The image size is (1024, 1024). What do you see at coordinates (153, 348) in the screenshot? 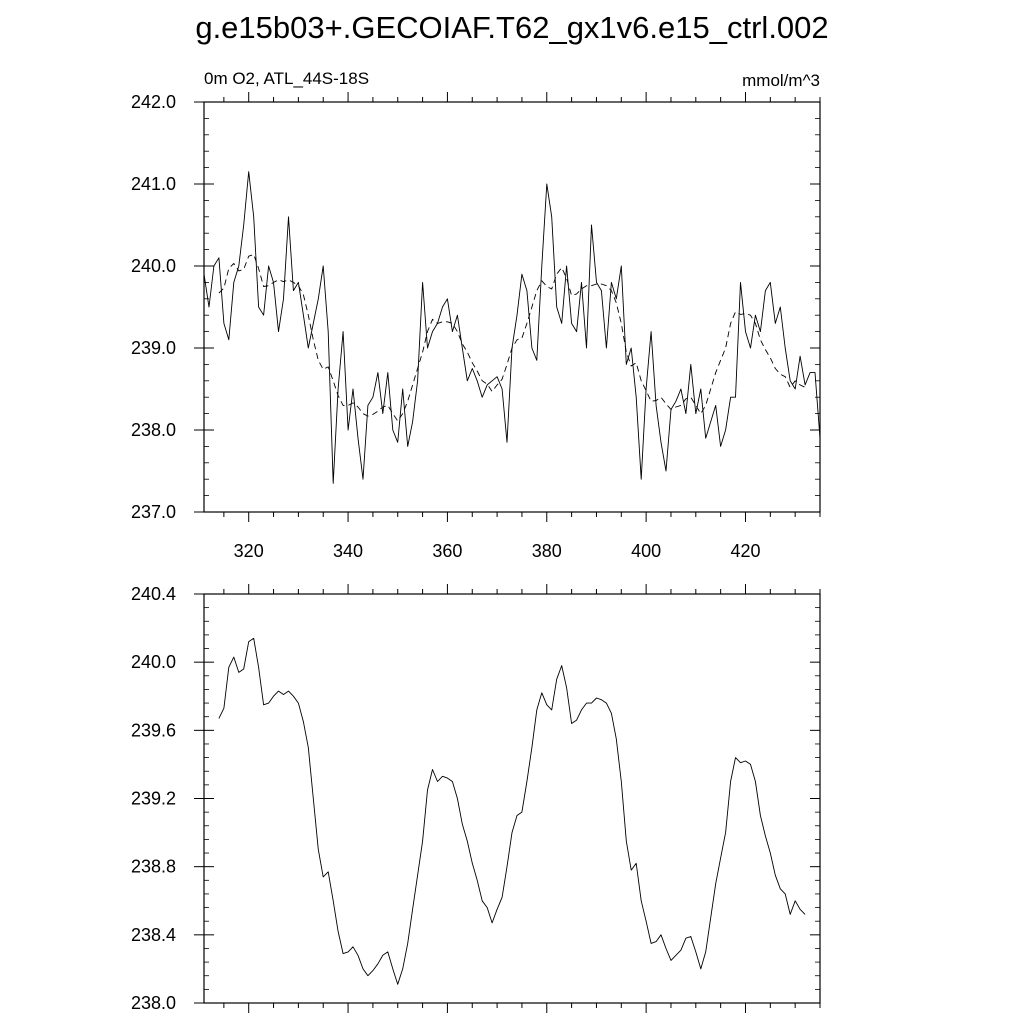
I see `p1-y-tick-label: 239.0` at bounding box center [153, 348].